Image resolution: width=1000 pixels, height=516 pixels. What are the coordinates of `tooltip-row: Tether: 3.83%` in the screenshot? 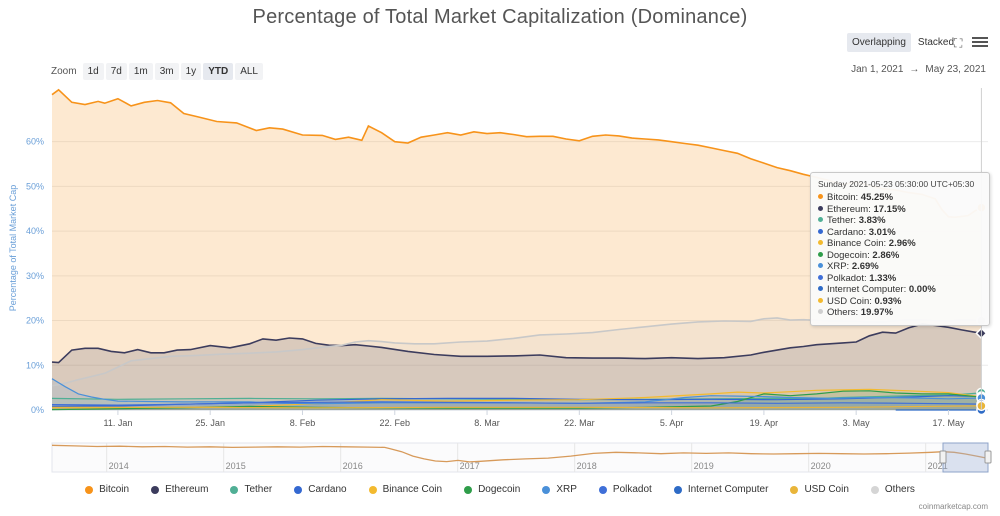 It's located at (900, 221).